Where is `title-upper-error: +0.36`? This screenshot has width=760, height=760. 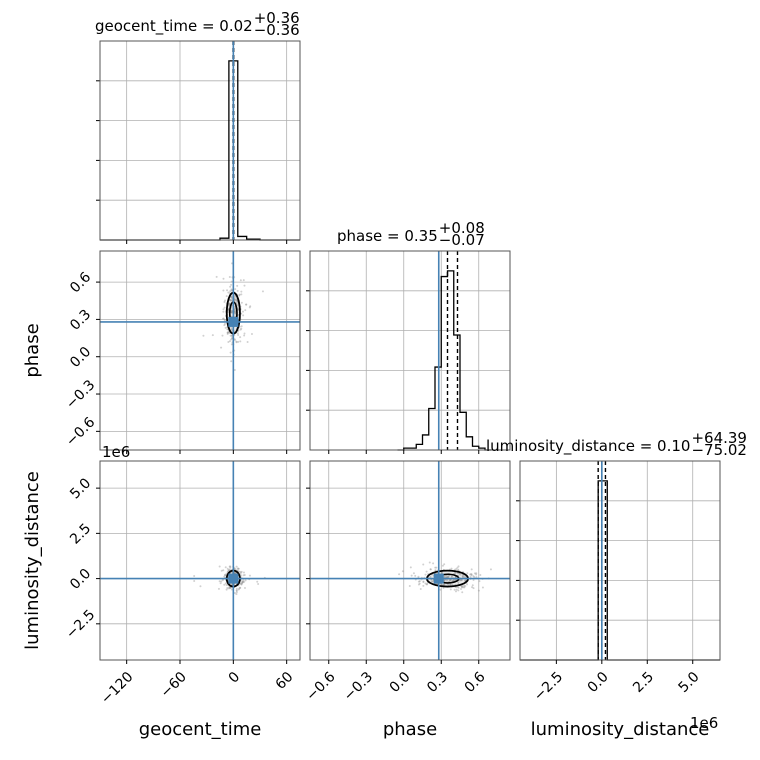 title-upper-error: +0.36 is located at coordinates (277, 18).